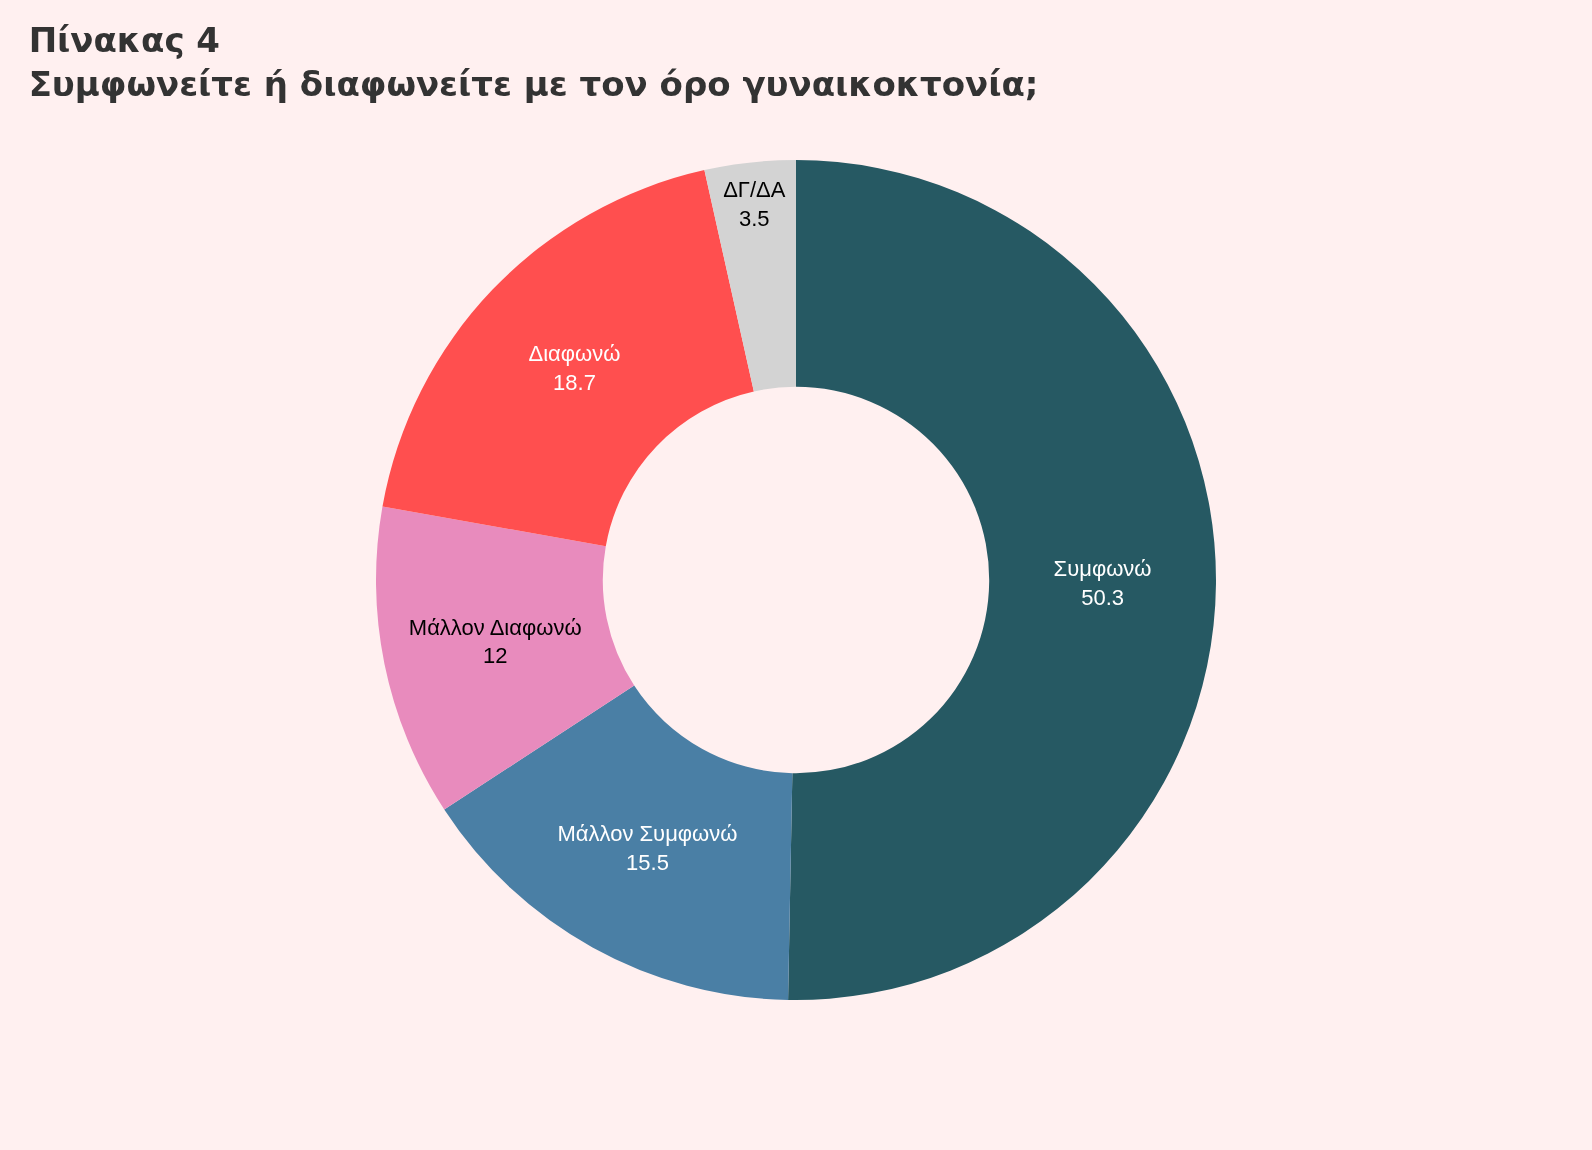 This screenshot has height=1150, width=1592. Describe the element at coordinates (754, 190) in the screenshot. I see `slice-label: ΔΓ/ΔΑ` at that location.